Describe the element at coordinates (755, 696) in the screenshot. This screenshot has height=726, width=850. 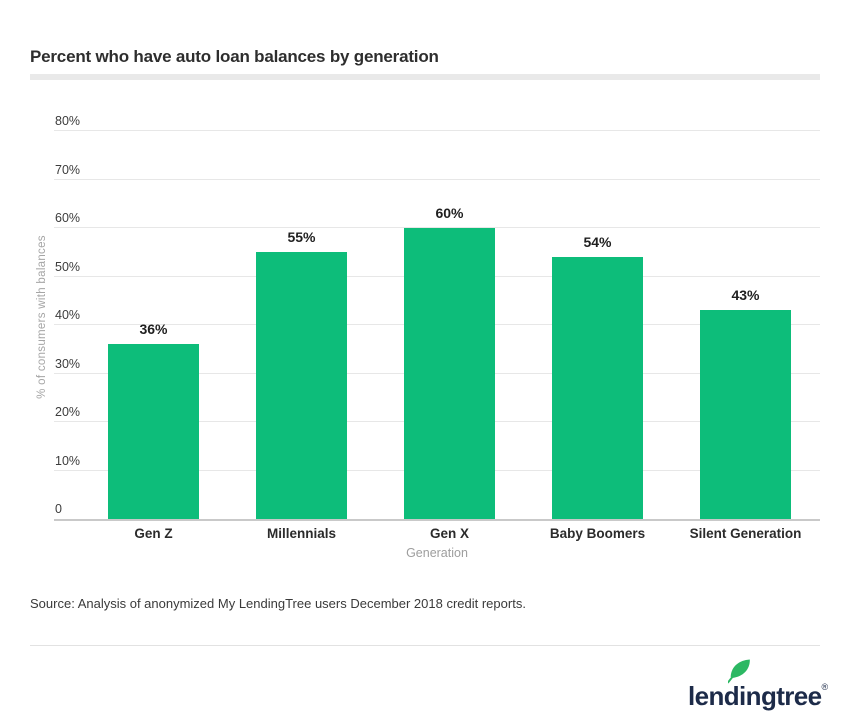
I see `logo-wordmark: lendingtree` at that location.